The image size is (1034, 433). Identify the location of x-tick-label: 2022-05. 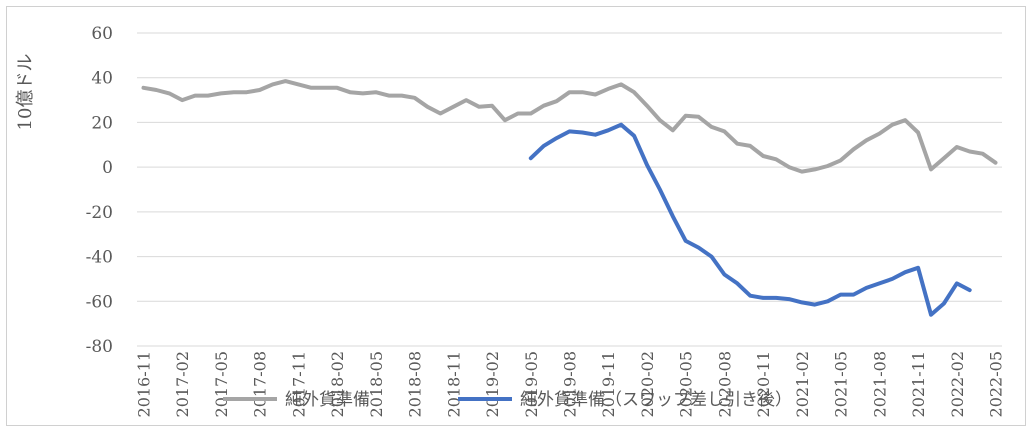
(996, 384).